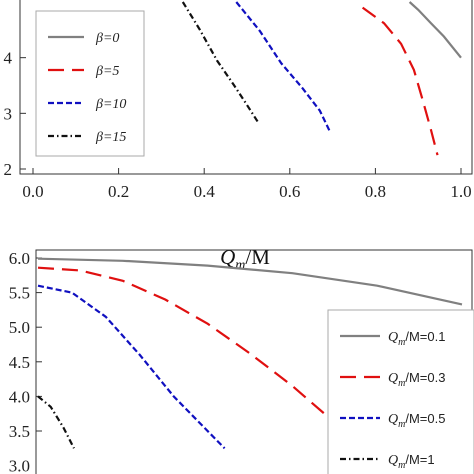 The width and height of the screenshot is (474, 474). What do you see at coordinates (118, 191) in the screenshot?
I see `top-x-tick-label: 0.2` at bounding box center [118, 191].